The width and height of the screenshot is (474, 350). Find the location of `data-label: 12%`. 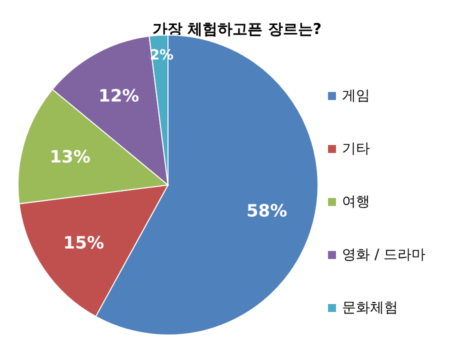

data-label: 12% is located at coordinates (119, 96).